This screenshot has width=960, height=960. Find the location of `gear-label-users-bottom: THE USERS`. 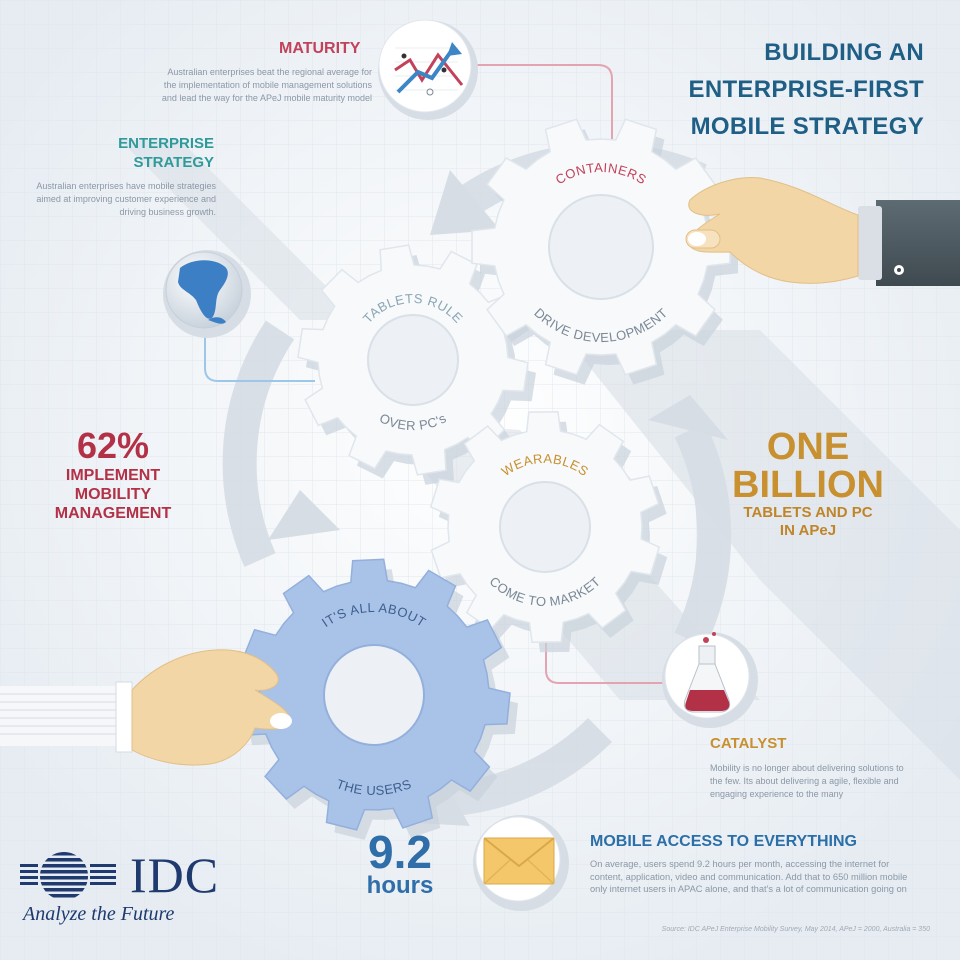

gear-label-users-bottom: THE USERS is located at coordinates (373, 787).